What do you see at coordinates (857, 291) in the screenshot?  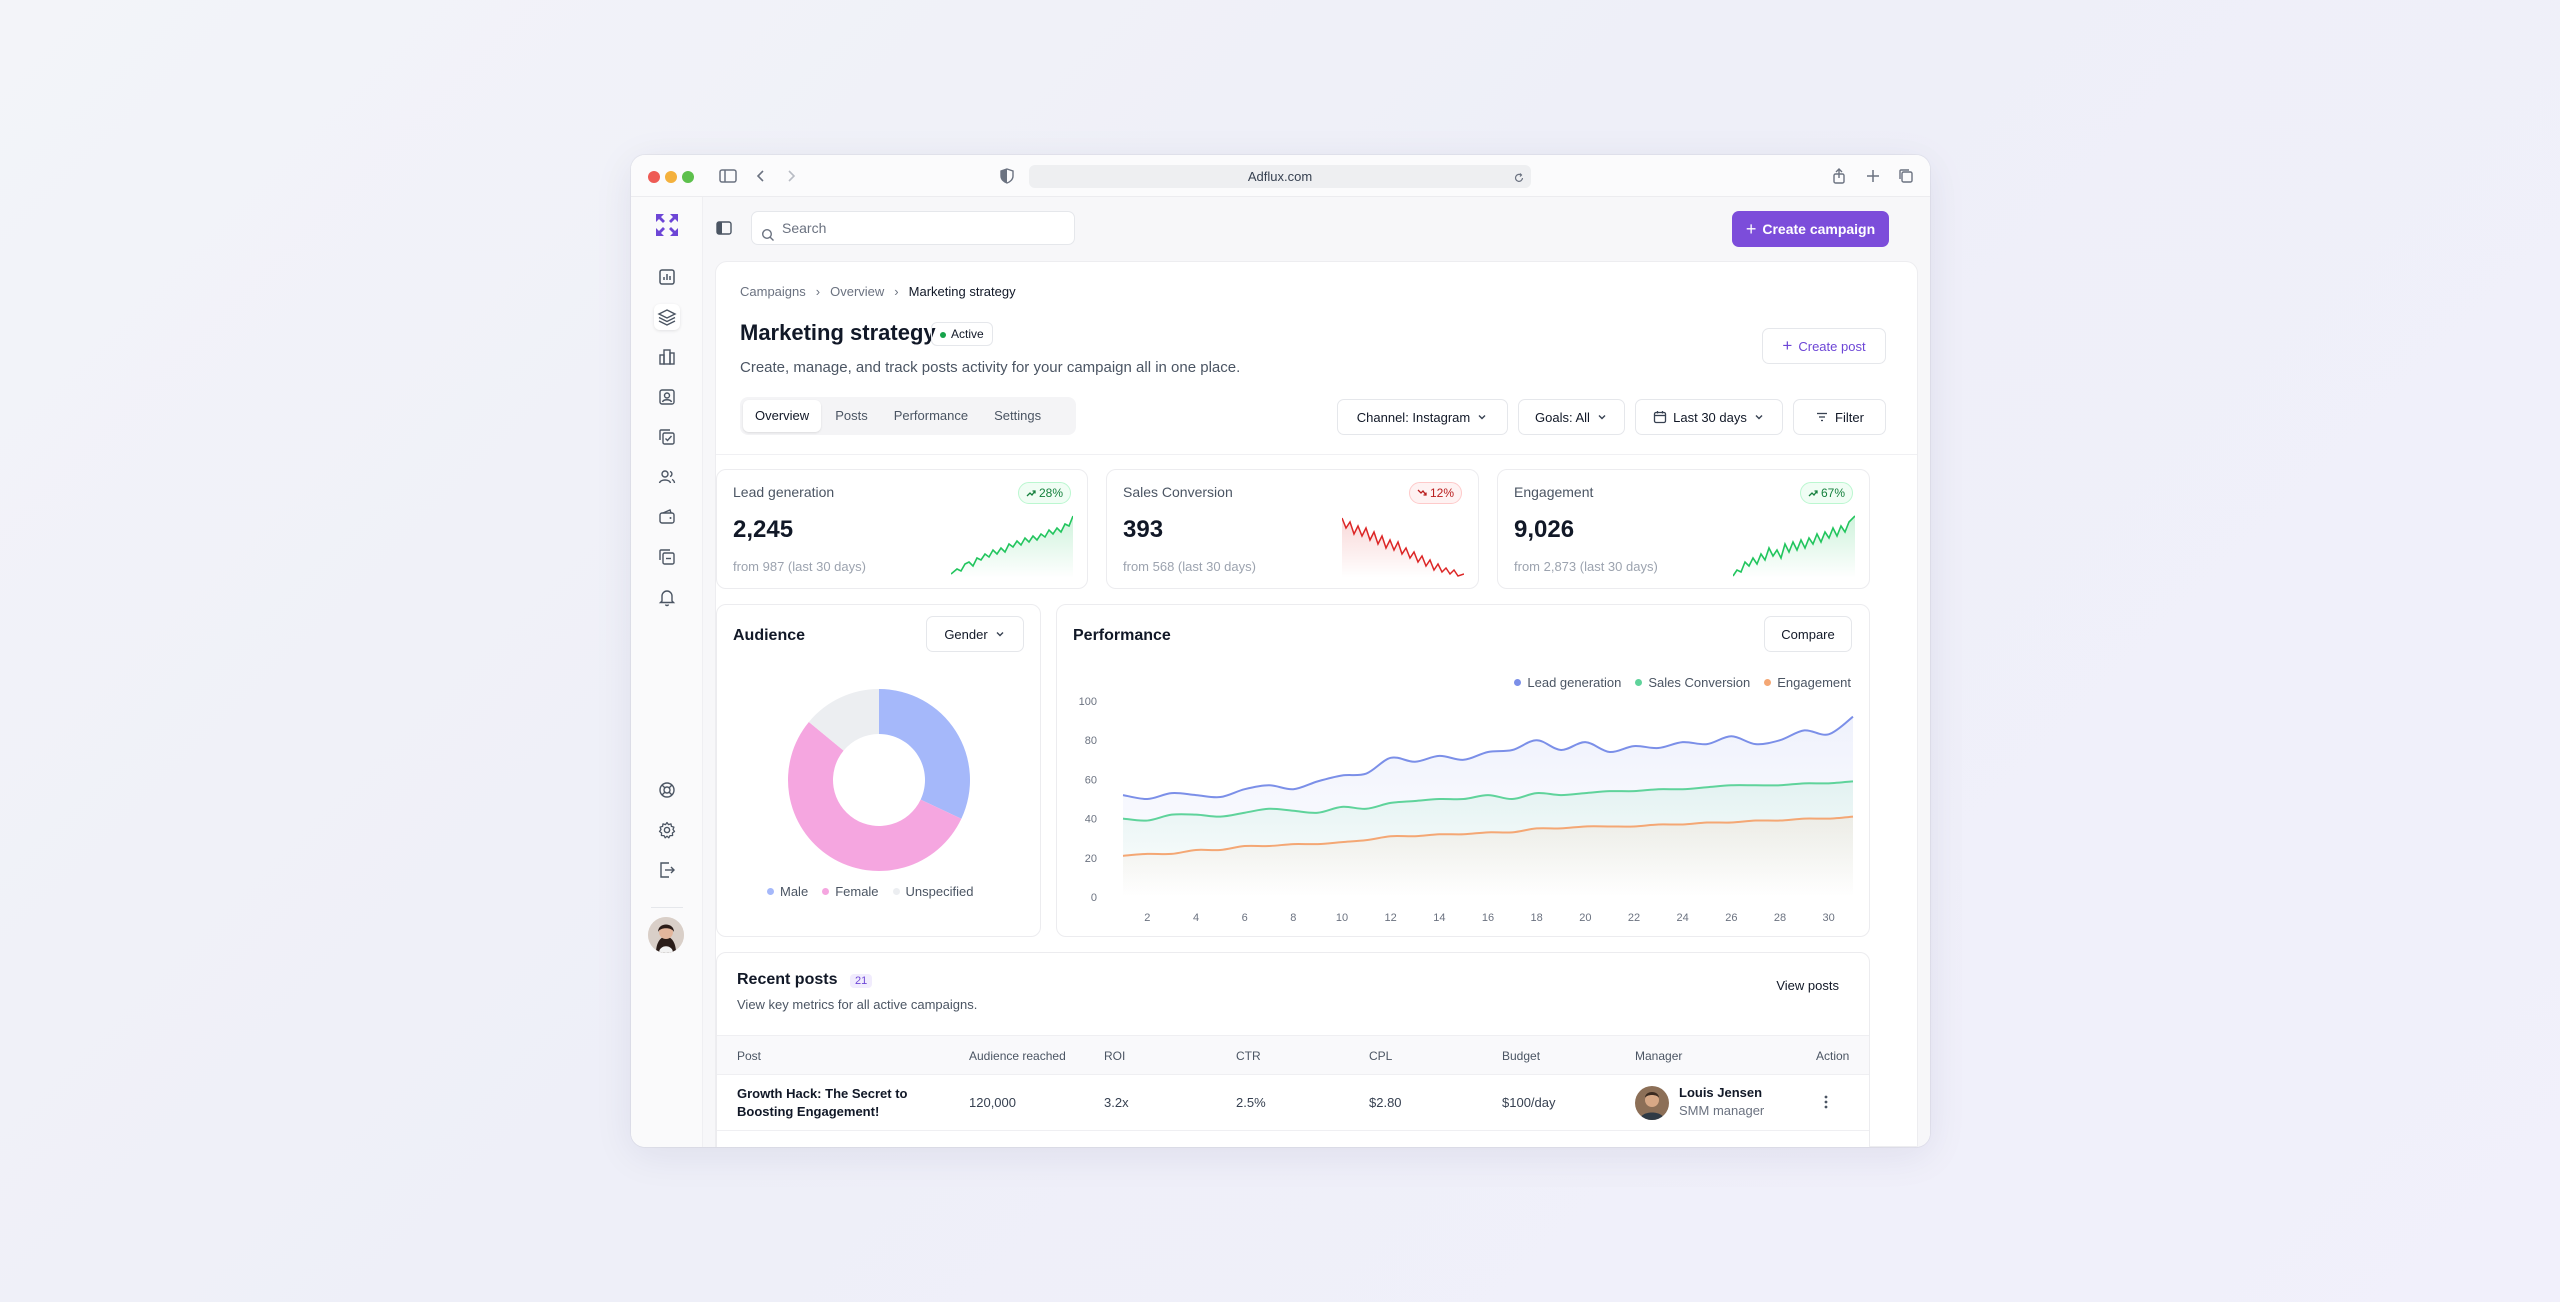 I see `breadcrumb-overview: Overview` at bounding box center [857, 291].